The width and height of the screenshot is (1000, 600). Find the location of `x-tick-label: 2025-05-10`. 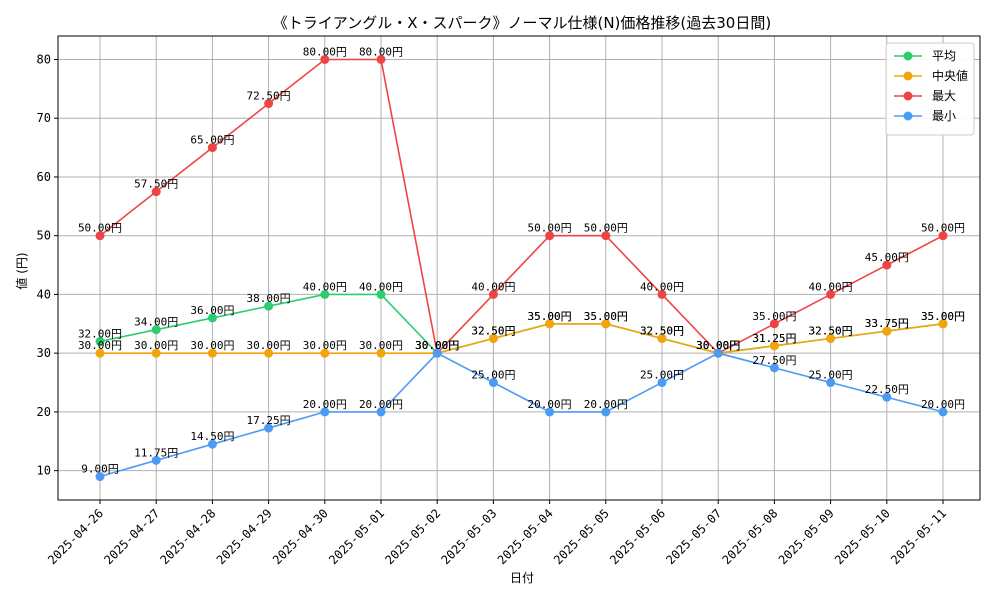

x-tick-label: 2025-05-10 is located at coordinates (862, 536).